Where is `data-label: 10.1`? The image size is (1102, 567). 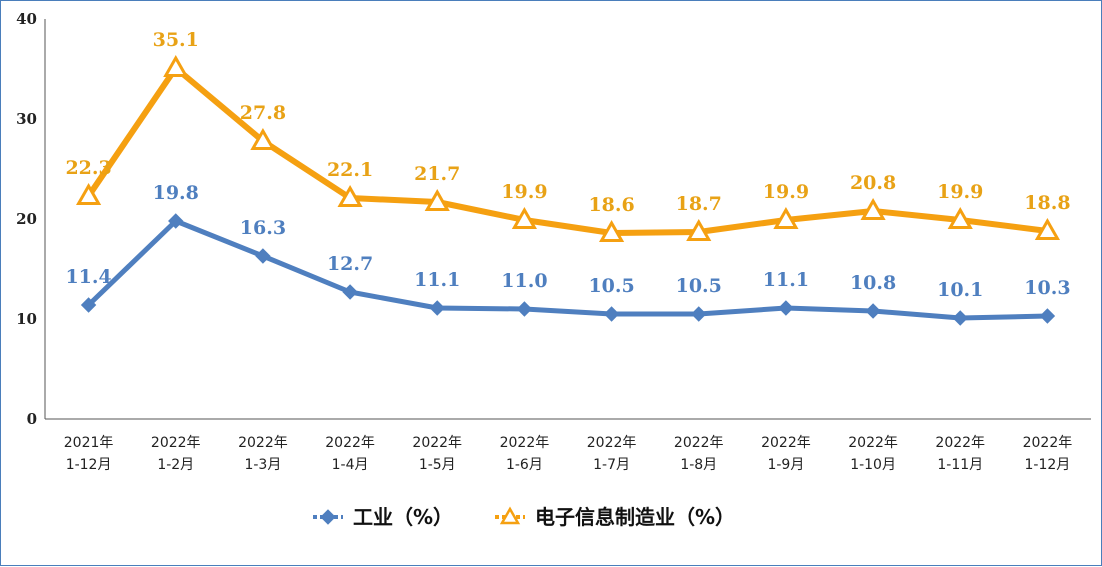 data-label: 10.1 is located at coordinates (960, 290).